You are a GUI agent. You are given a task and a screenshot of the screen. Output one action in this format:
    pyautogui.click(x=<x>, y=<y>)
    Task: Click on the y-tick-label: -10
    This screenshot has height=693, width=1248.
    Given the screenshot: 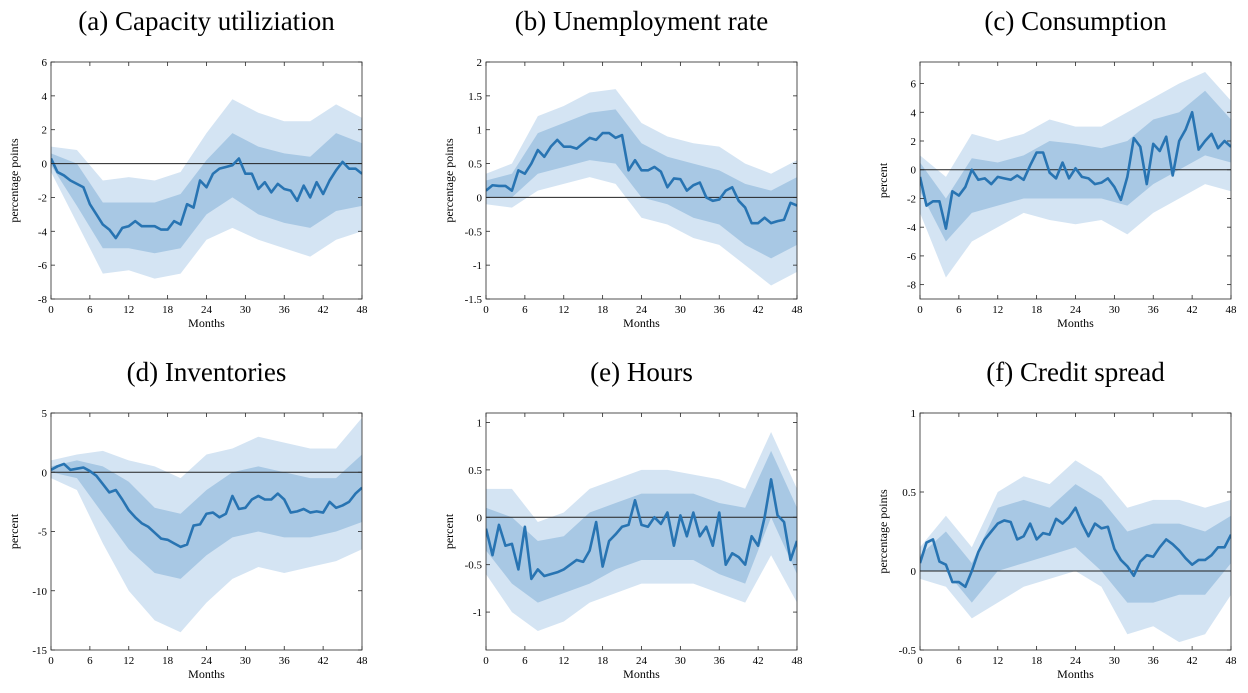 What is the action you would take?
    pyautogui.click(x=39, y=592)
    